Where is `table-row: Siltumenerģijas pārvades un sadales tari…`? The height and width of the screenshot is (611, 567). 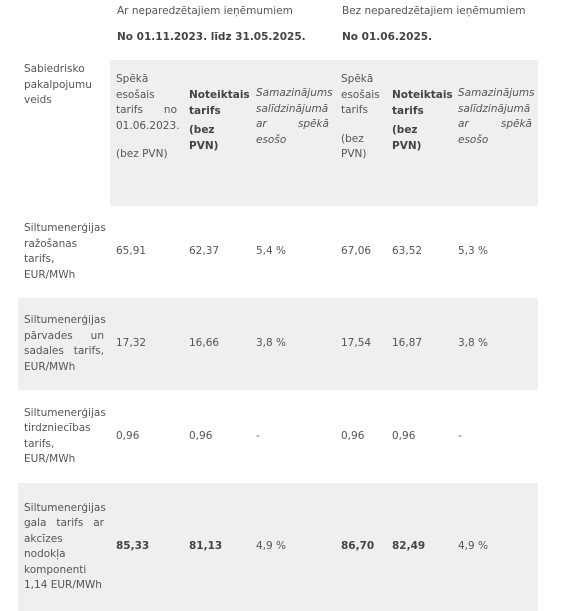
table-row: Siltumenerģijas pārvades un sadales tari… is located at coordinates (278, 344).